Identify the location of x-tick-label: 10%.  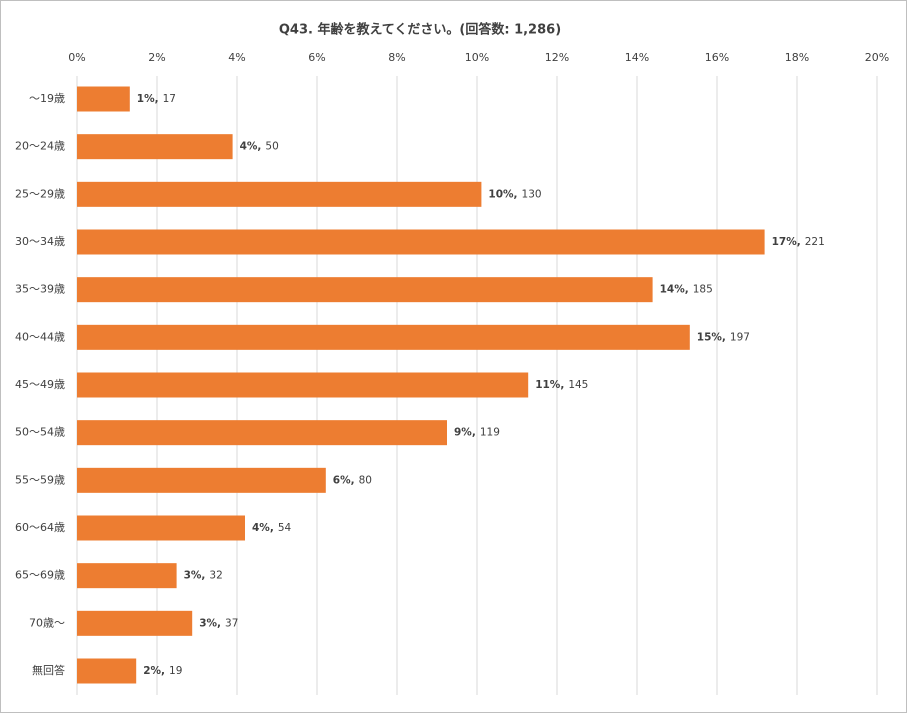
(477, 57).